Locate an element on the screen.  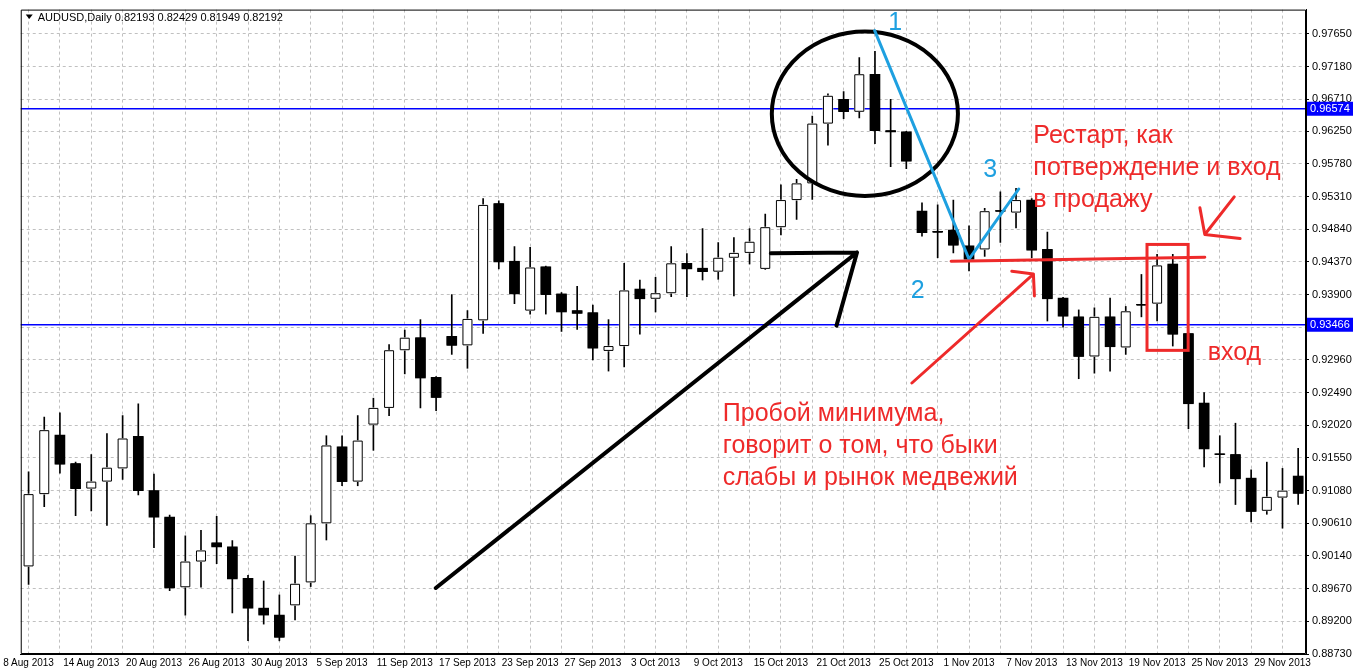
y-tick-label: 0.97650 is located at coordinates (1332, 32).